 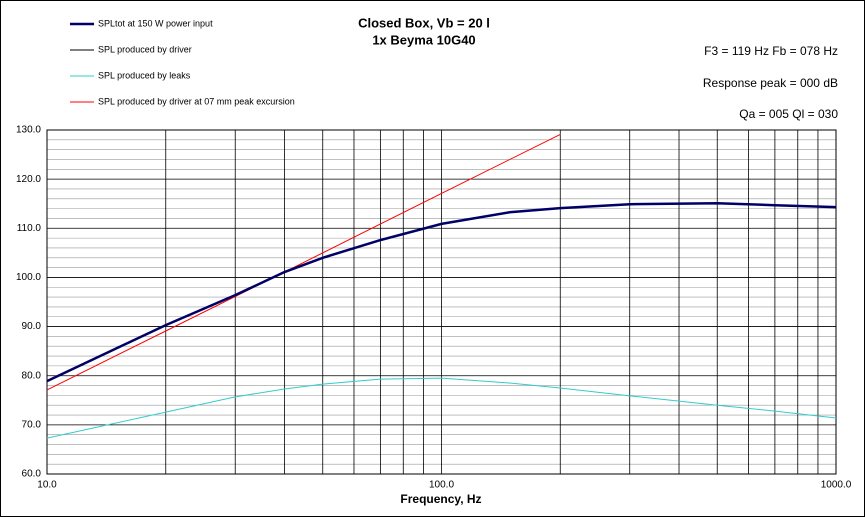 I want to click on x-tick-label: 100.0, so click(x=441, y=485).